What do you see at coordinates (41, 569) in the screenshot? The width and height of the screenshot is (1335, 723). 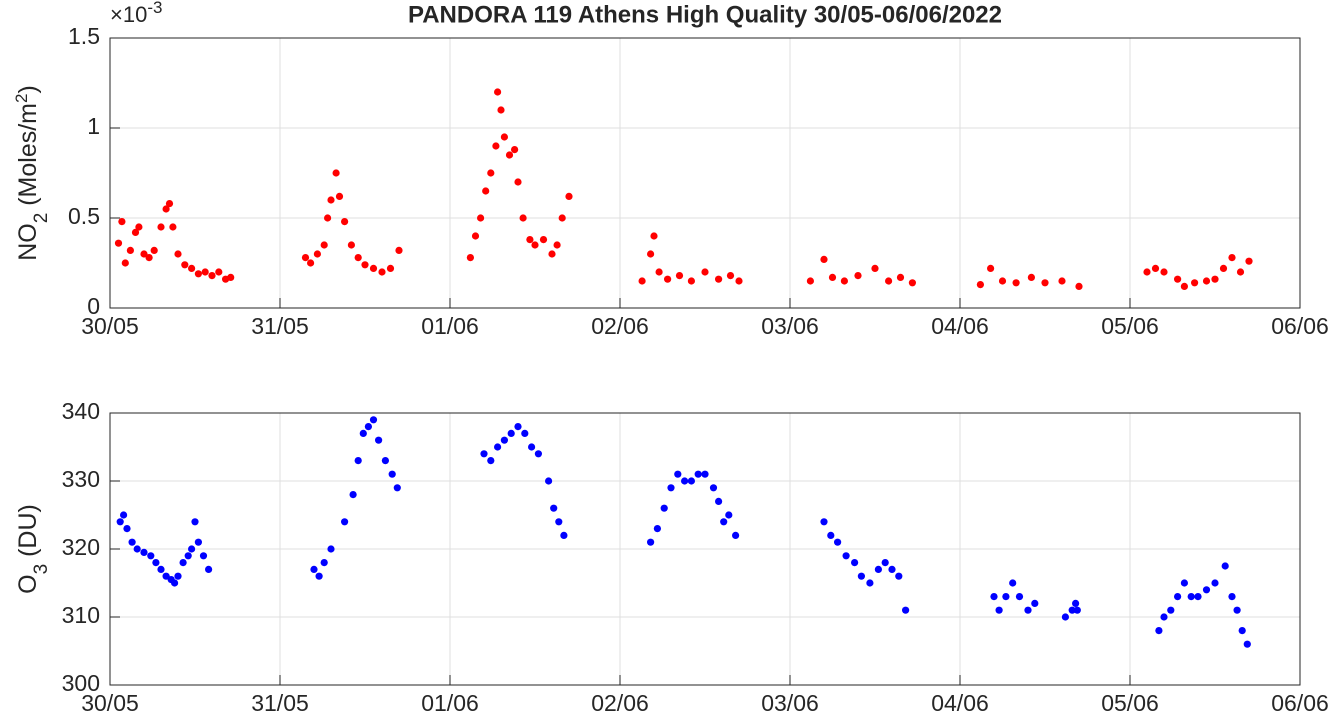 I see `y-axis-label-part: 3` at bounding box center [41, 569].